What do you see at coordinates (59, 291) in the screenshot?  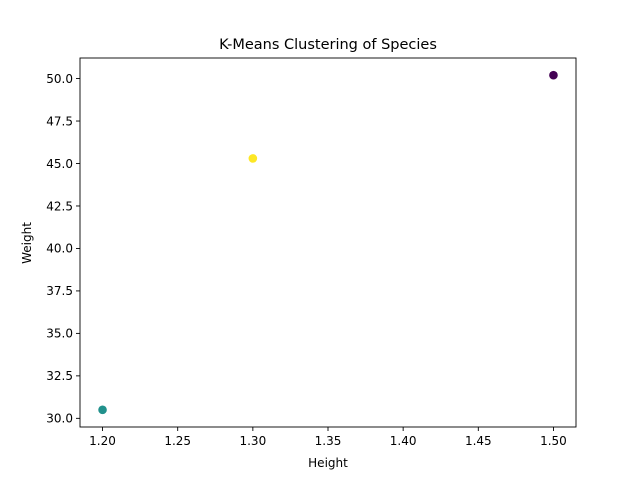 I see `y-tick-label: 37.5` at bounding box center [59, 291].